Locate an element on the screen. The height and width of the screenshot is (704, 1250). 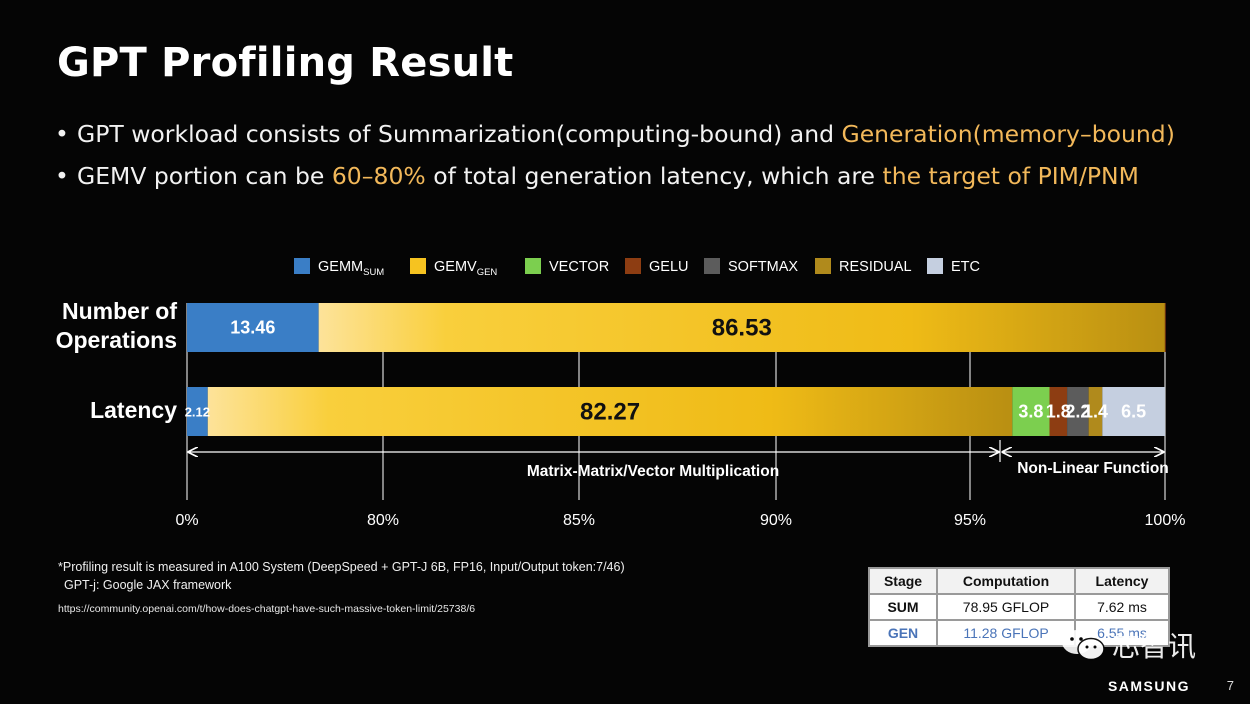
bullet-2-highlight-a: 60–80% is located at coordinates (378, 176).